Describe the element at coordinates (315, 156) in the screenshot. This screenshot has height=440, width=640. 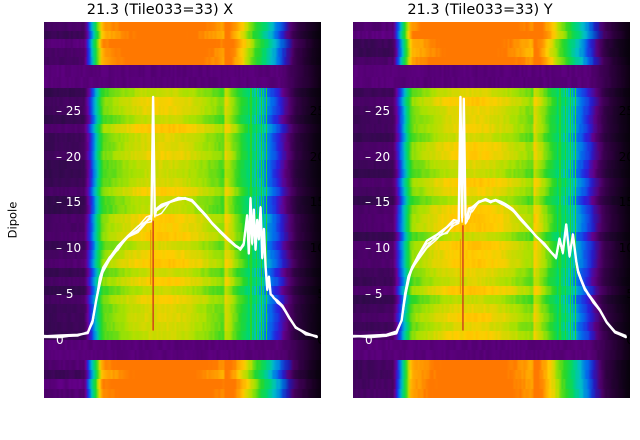
I see `y-value-tick-mirror: 20` at that location.